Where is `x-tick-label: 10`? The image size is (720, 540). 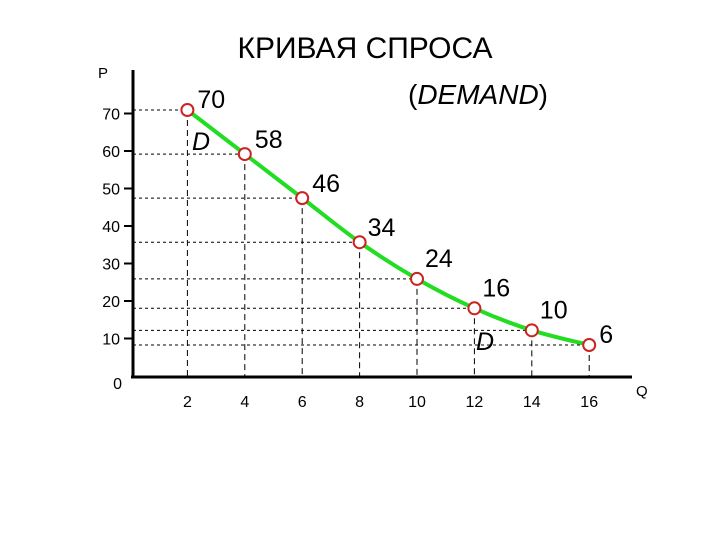 x-tick-label: 10 is located at coordinates (417, 402).